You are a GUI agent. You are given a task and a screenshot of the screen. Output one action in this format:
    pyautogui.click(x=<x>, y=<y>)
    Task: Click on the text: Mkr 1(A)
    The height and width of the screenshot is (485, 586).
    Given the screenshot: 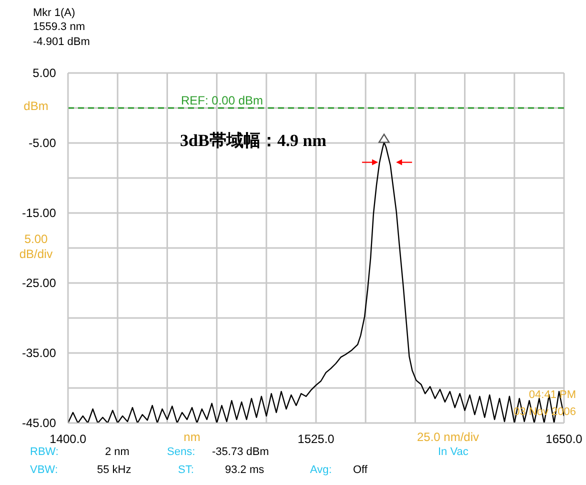 What is the action you would take?
    pyautogui.click(x=54, y=13)
    